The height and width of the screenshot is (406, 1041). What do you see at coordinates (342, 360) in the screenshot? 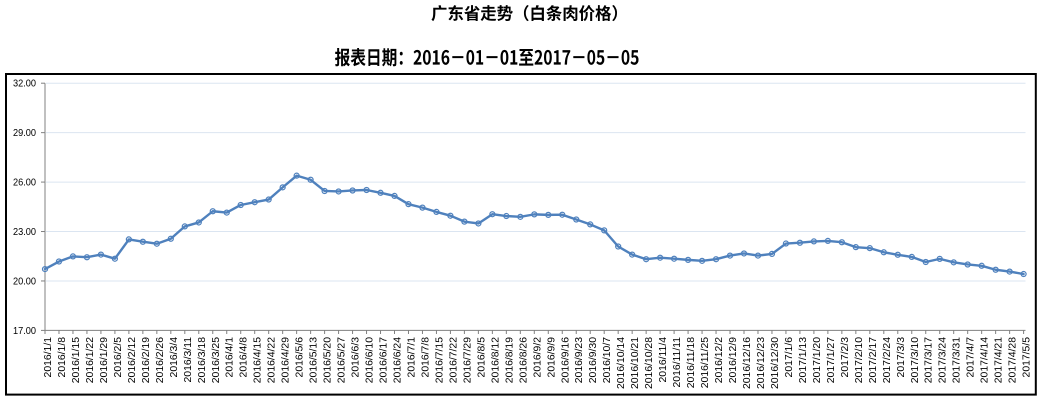
I see `svg-text: 2016/5/27` at bounding box center [342, 360].